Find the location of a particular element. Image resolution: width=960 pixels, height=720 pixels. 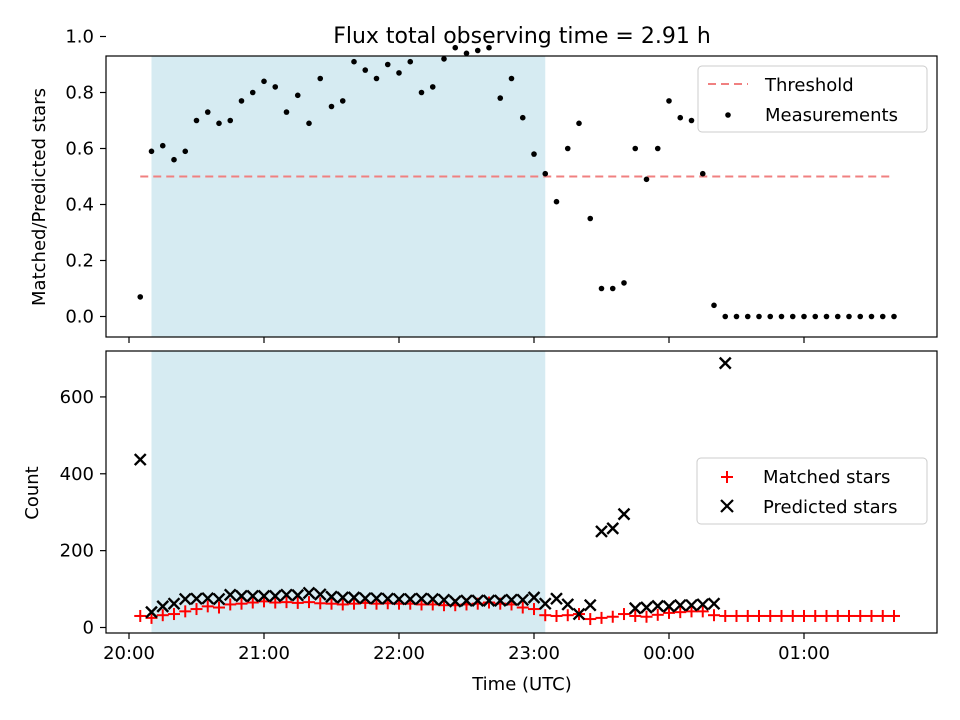

x-tick-label: 23:00 is located at coordinates (534, 653).